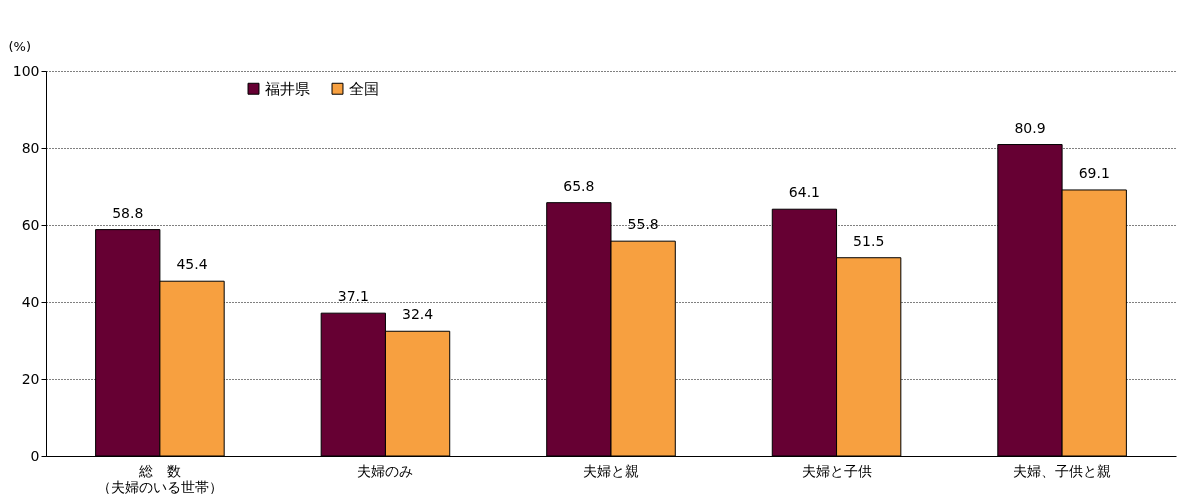 Image resolution: width=1195 pixels, height=501 pixels. Describe the element at coordinates (287, 88) in the screenshot. I see `legend-label: 福井県` at that location.